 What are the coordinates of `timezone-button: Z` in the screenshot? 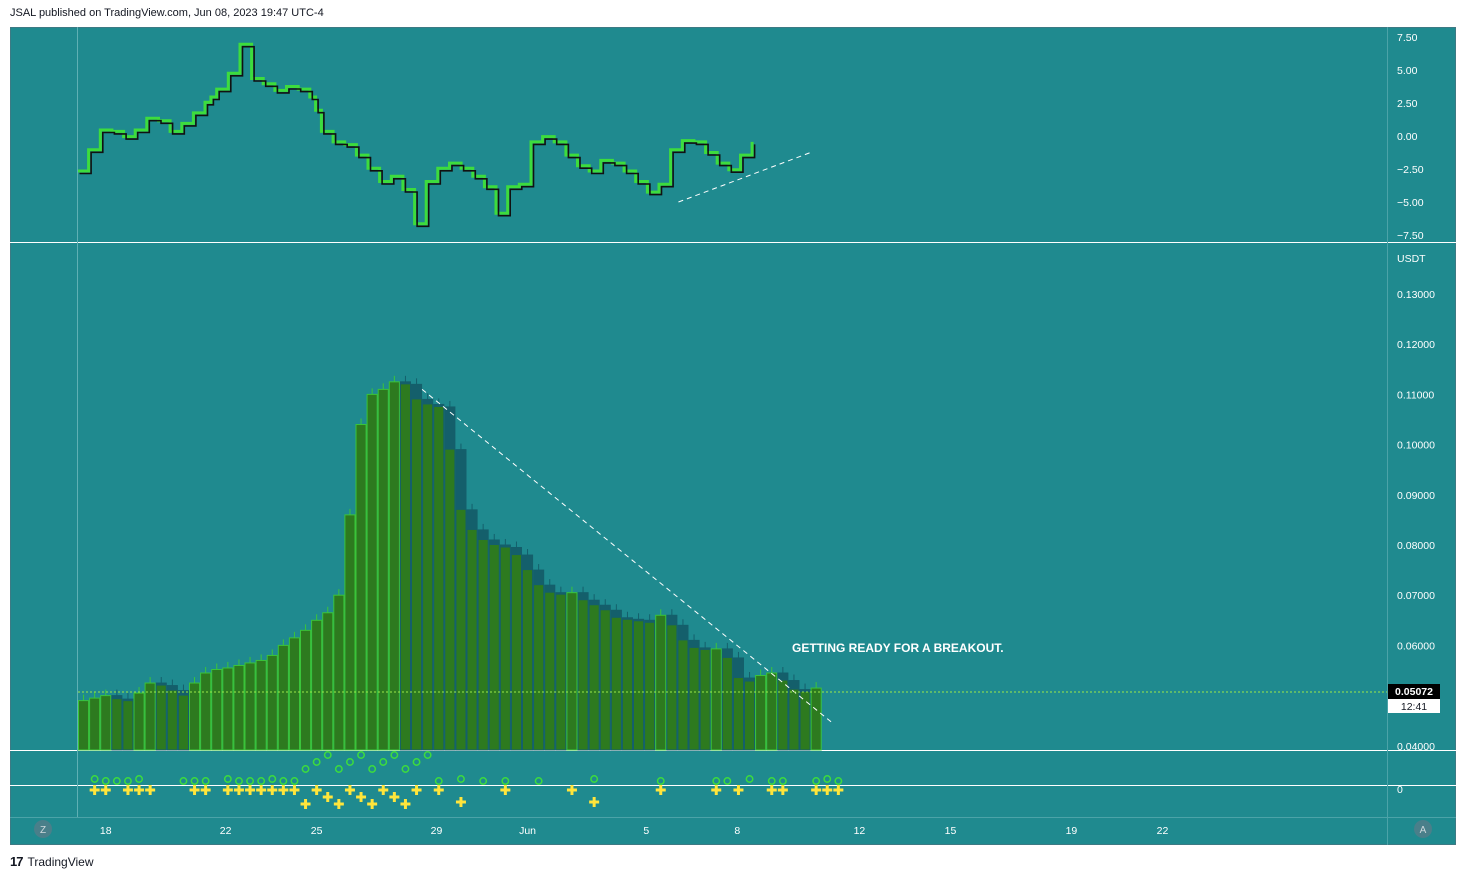 It's located at (43, 829).